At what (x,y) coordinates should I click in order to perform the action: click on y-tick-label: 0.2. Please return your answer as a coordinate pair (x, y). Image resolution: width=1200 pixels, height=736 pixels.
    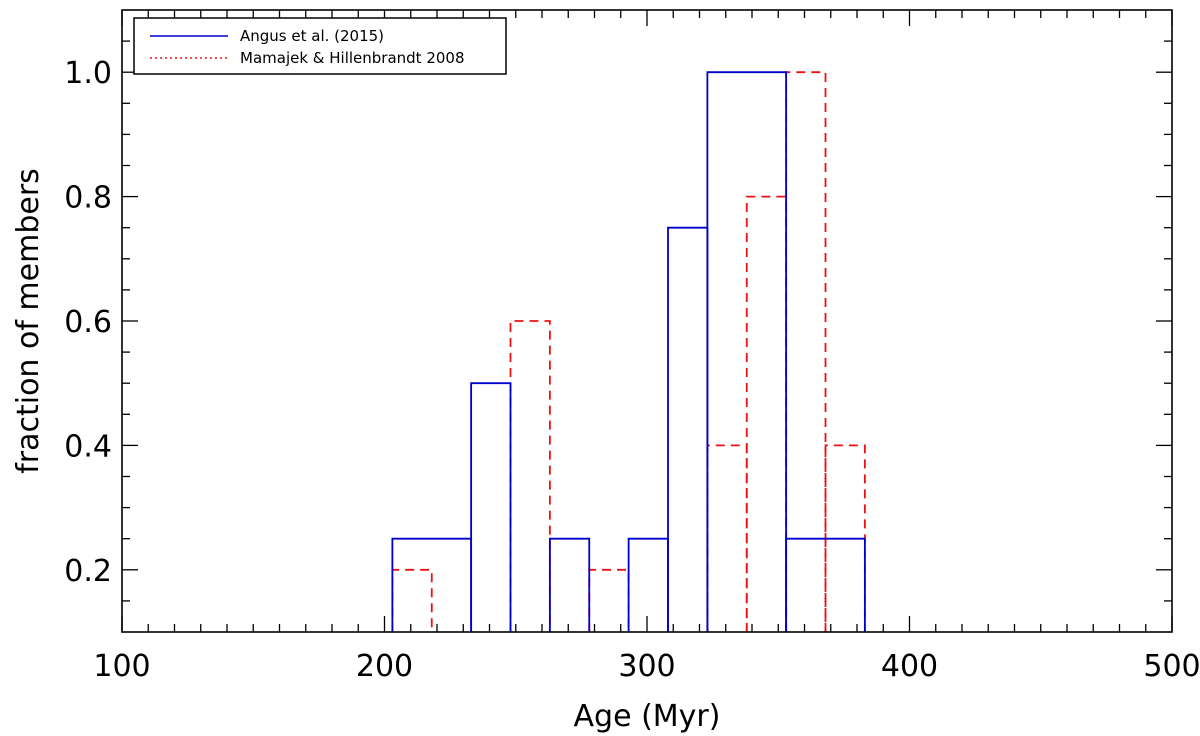
    Looking at the image, I should click on (88, 571).